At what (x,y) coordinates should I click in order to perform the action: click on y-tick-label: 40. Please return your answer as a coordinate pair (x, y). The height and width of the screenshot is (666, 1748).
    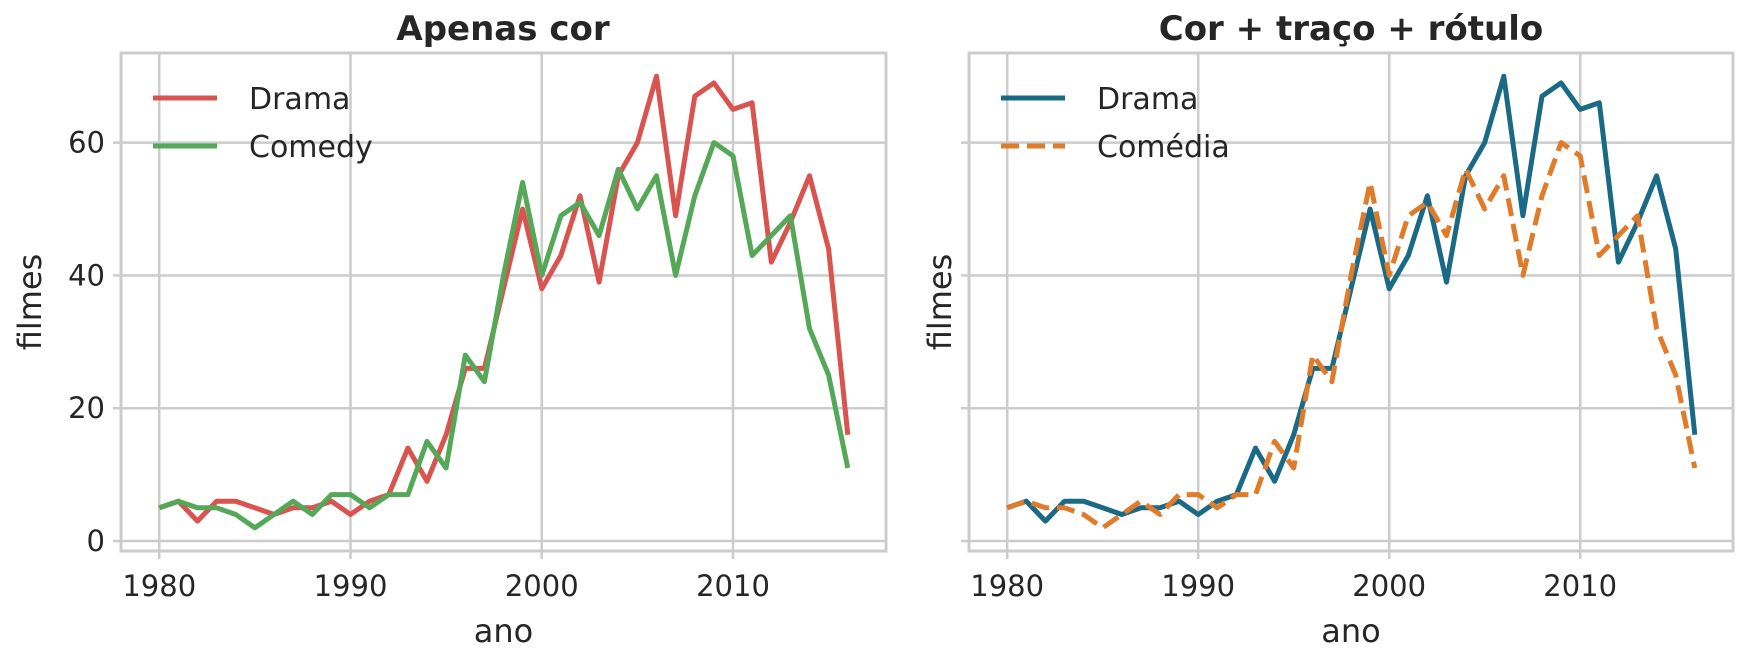
    Looking at the image, I should click on (86, 275).